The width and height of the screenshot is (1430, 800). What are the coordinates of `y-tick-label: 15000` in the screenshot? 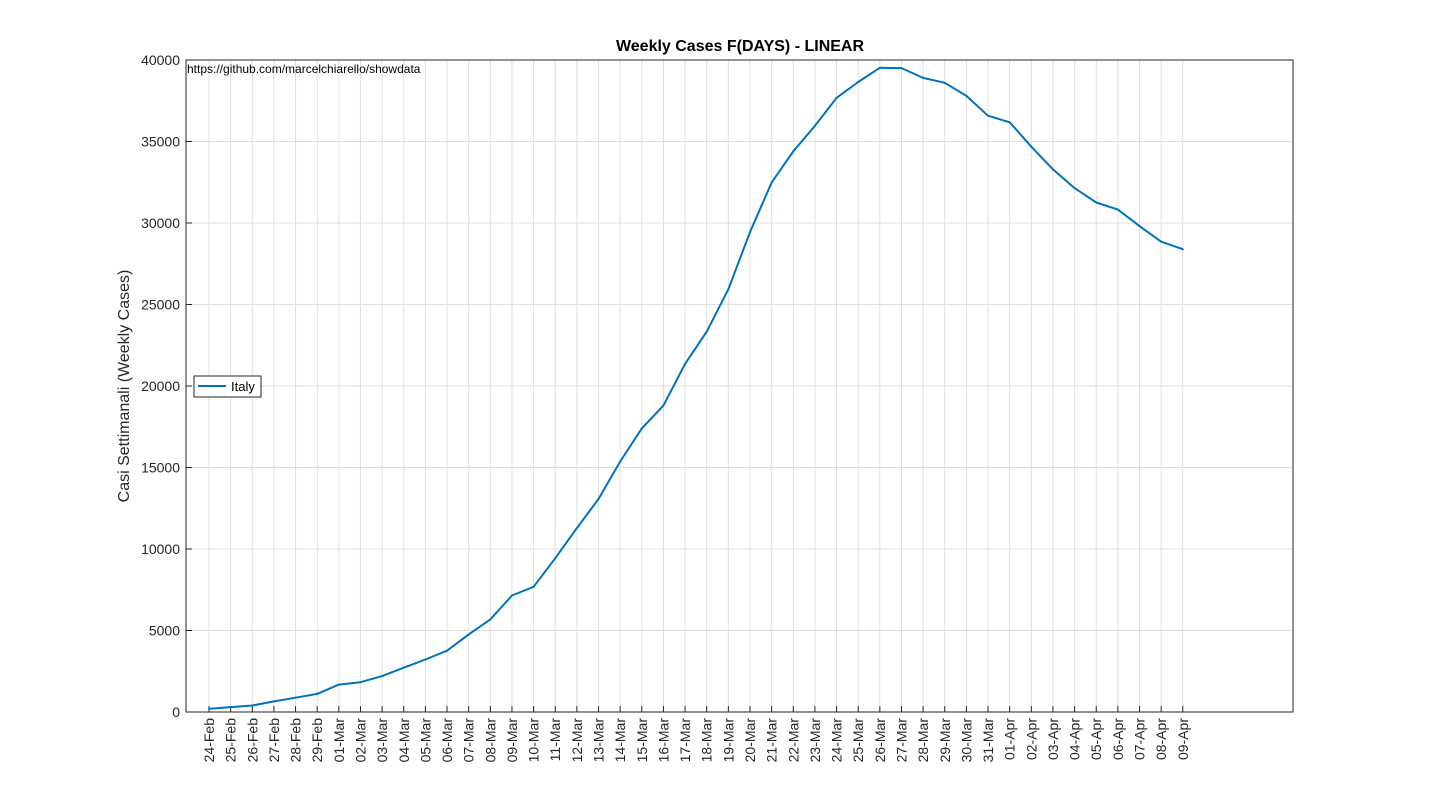 It's located at (160, 468).